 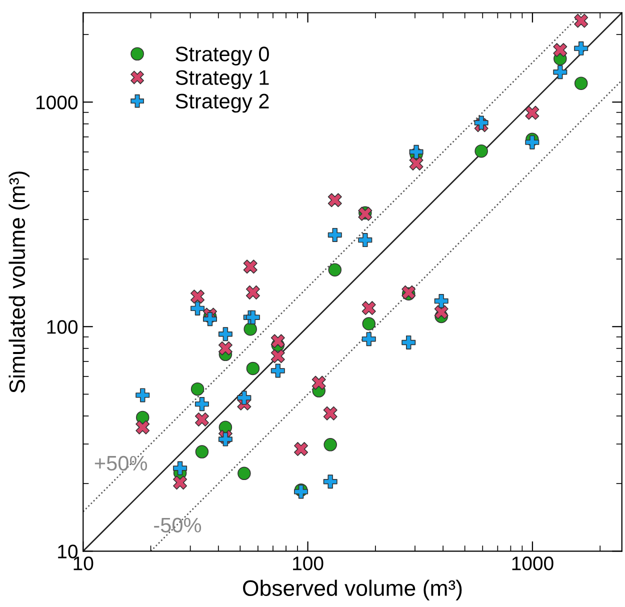 I want to click on legend-label: Strategy 1, so click(x=222, y=80).